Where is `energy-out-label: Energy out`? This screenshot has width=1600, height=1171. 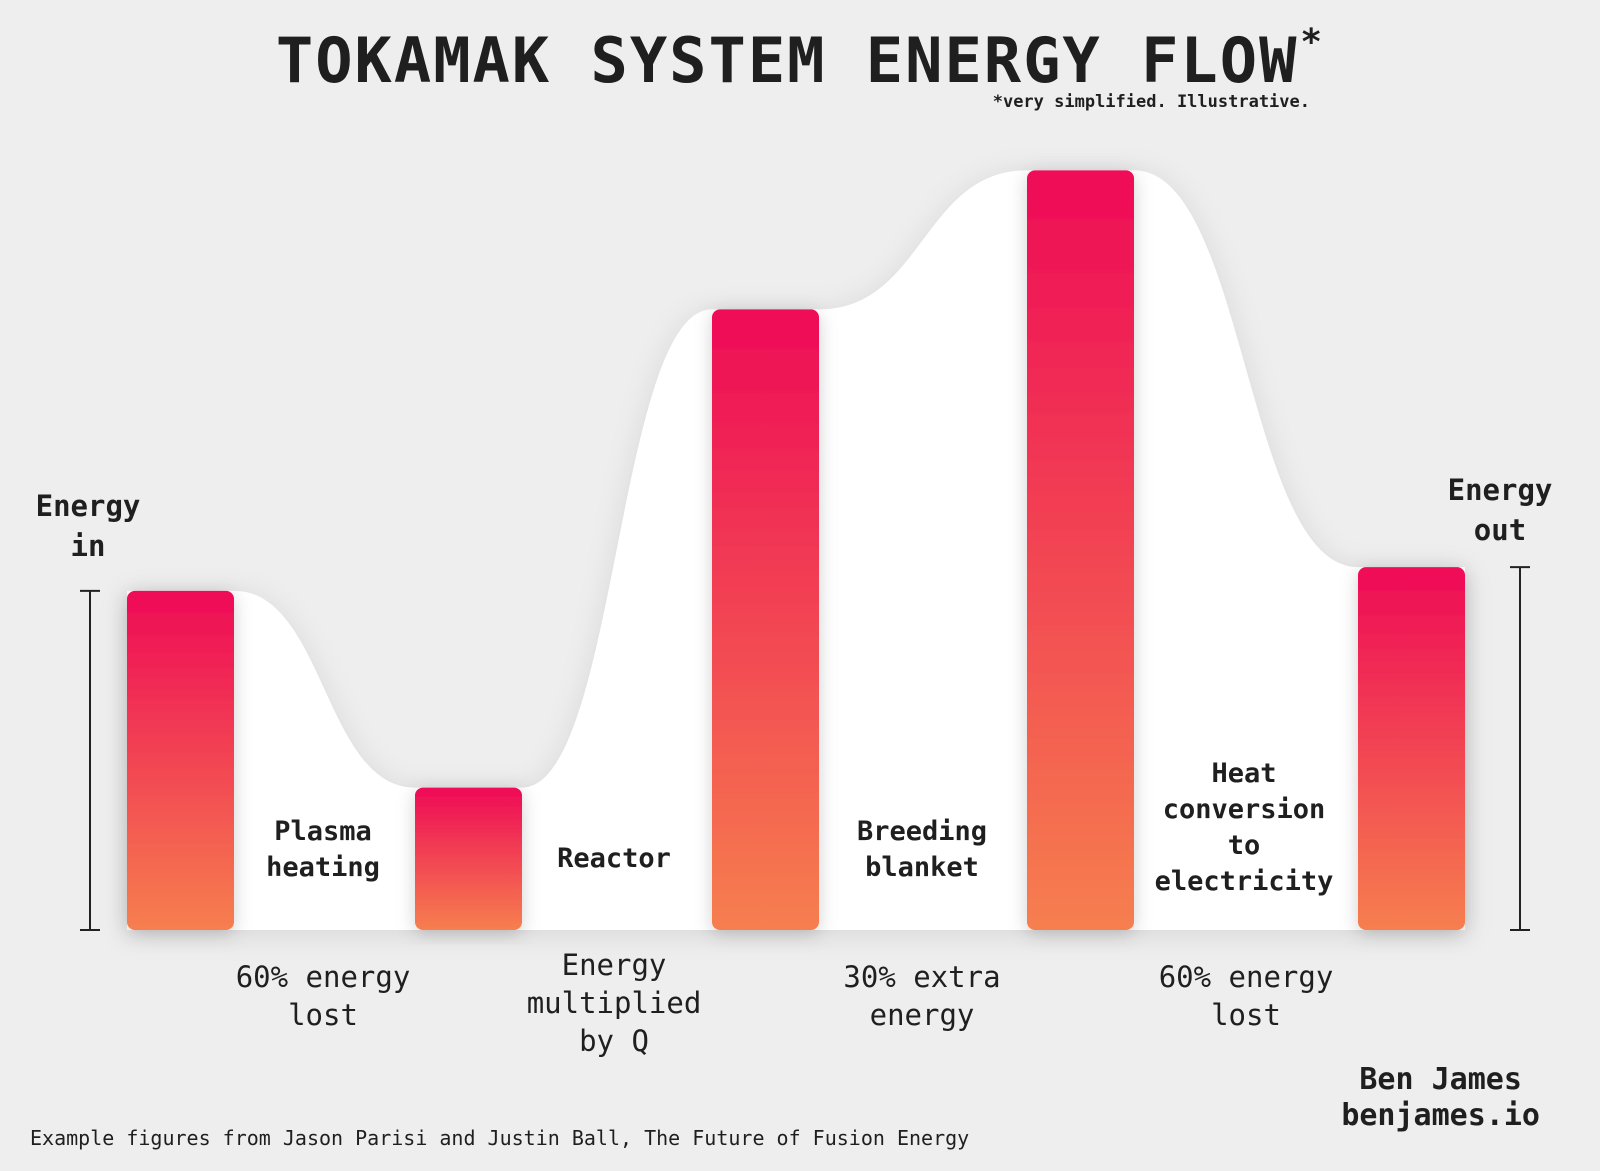 energy-out-label: Energy out is located at coordinates (1500, 510).